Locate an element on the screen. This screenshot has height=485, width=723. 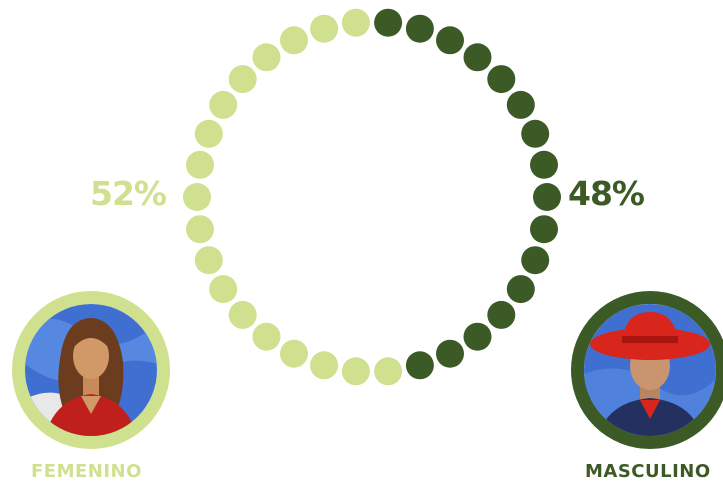
male-percentage-label: 48% is located at coordinates (606, 193).